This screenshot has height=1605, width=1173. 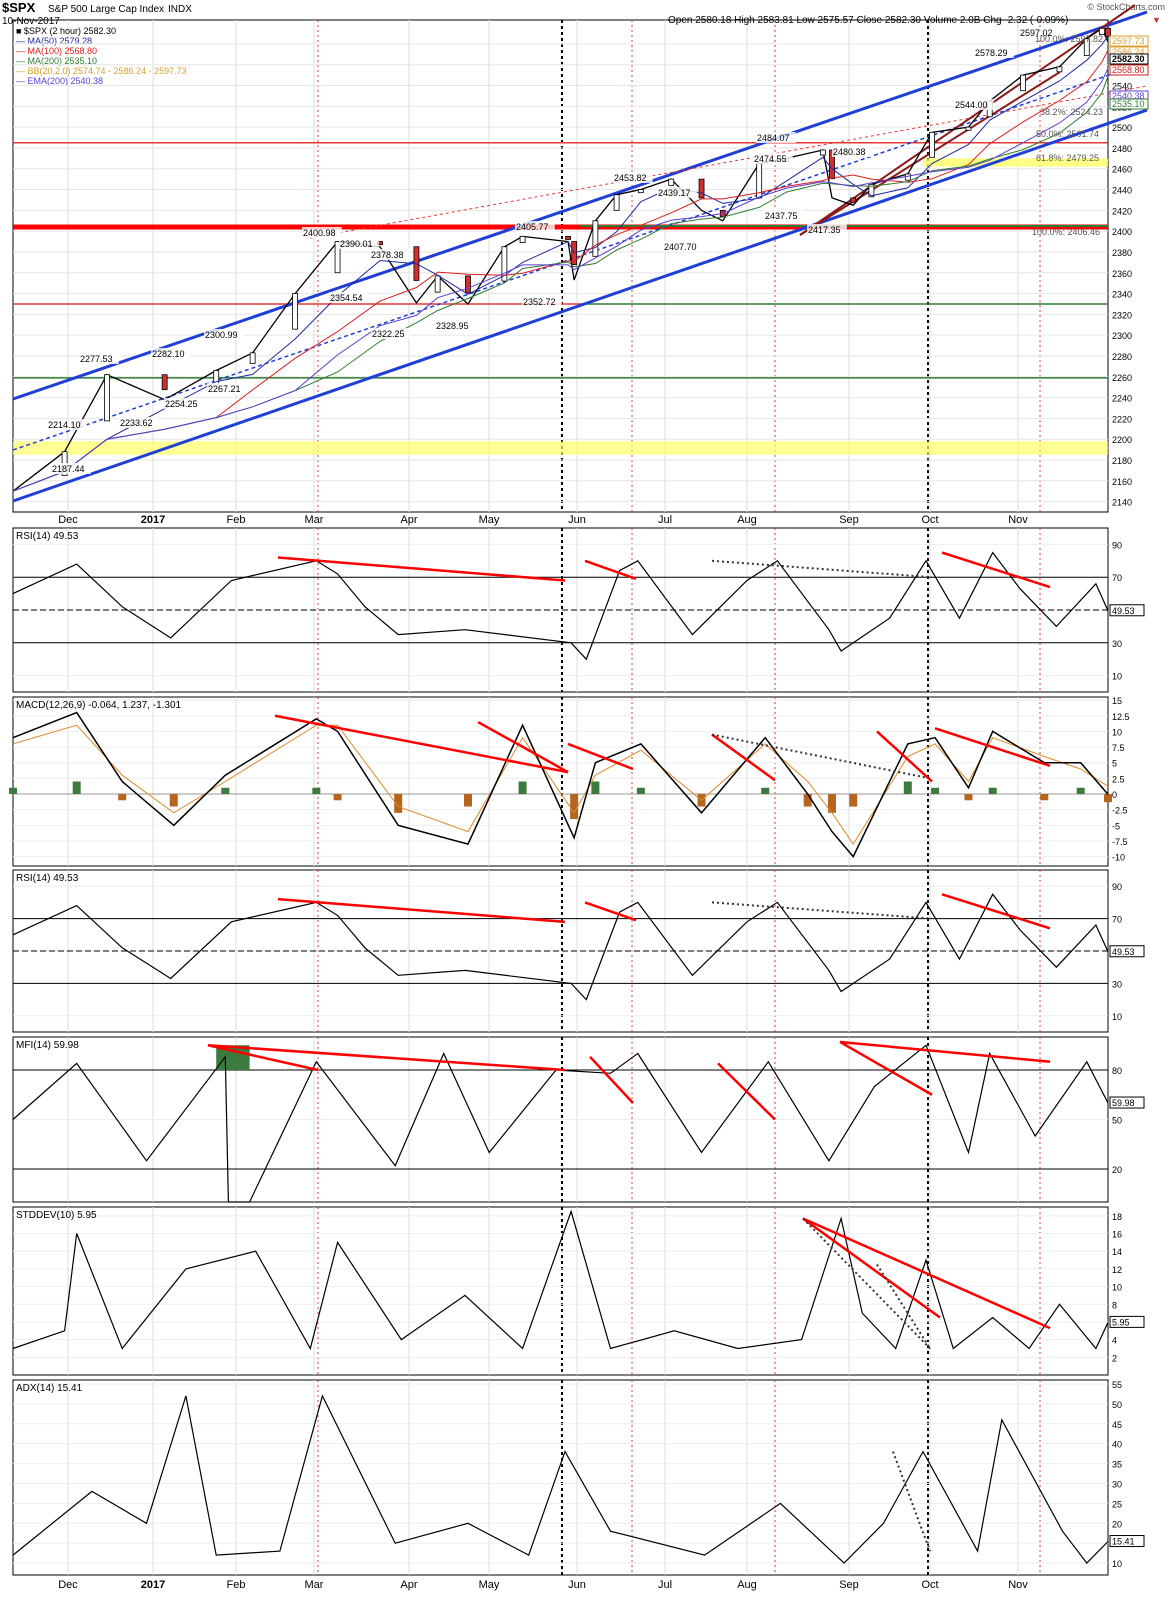 I want to click on indicator-tick: 12.5, so click(x=1121, y=717).